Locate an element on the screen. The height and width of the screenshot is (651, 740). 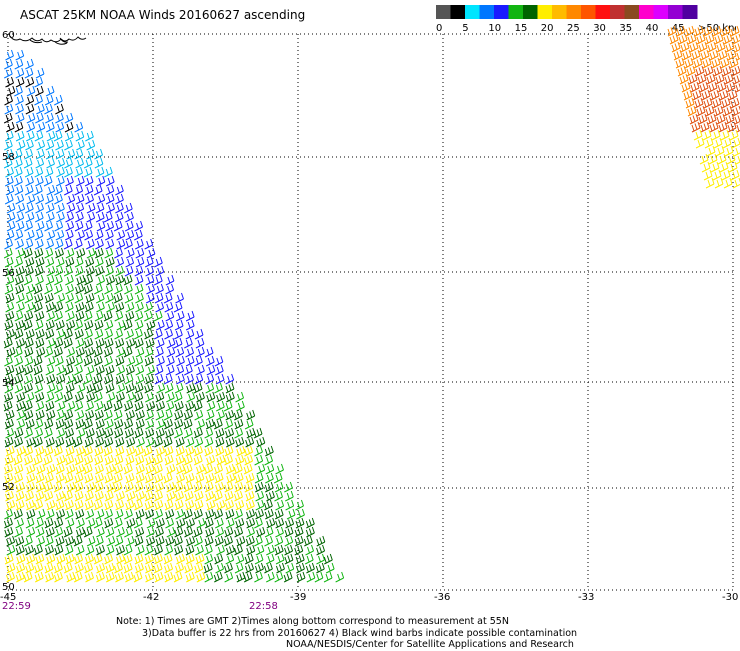
scale-tick-label: 5 is located at coordinates (465, 28).